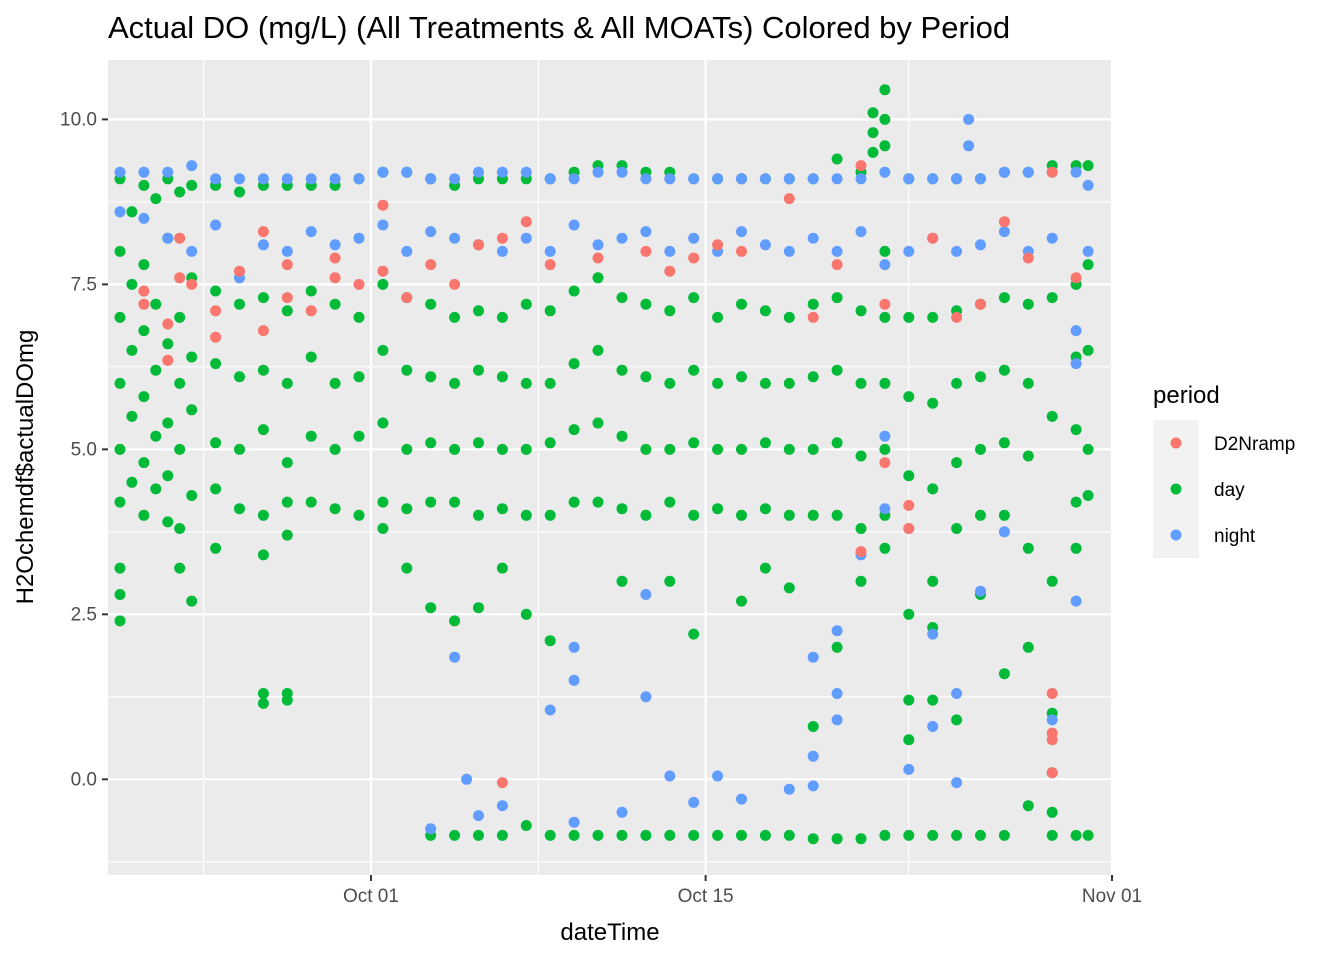 The height and width of the screenshot is (960, 1344). I want to click on legend: period D2Nramp day night, so click(1224, 470).